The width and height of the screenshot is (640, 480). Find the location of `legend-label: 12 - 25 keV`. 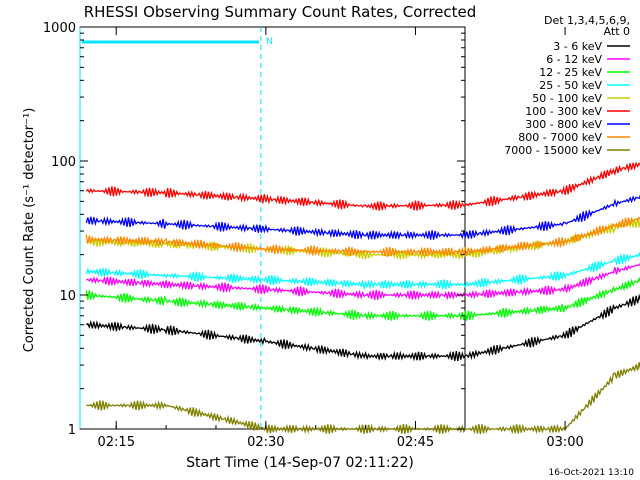

legend-label: 12 - 25 keV is located at coordinates (570, 72).